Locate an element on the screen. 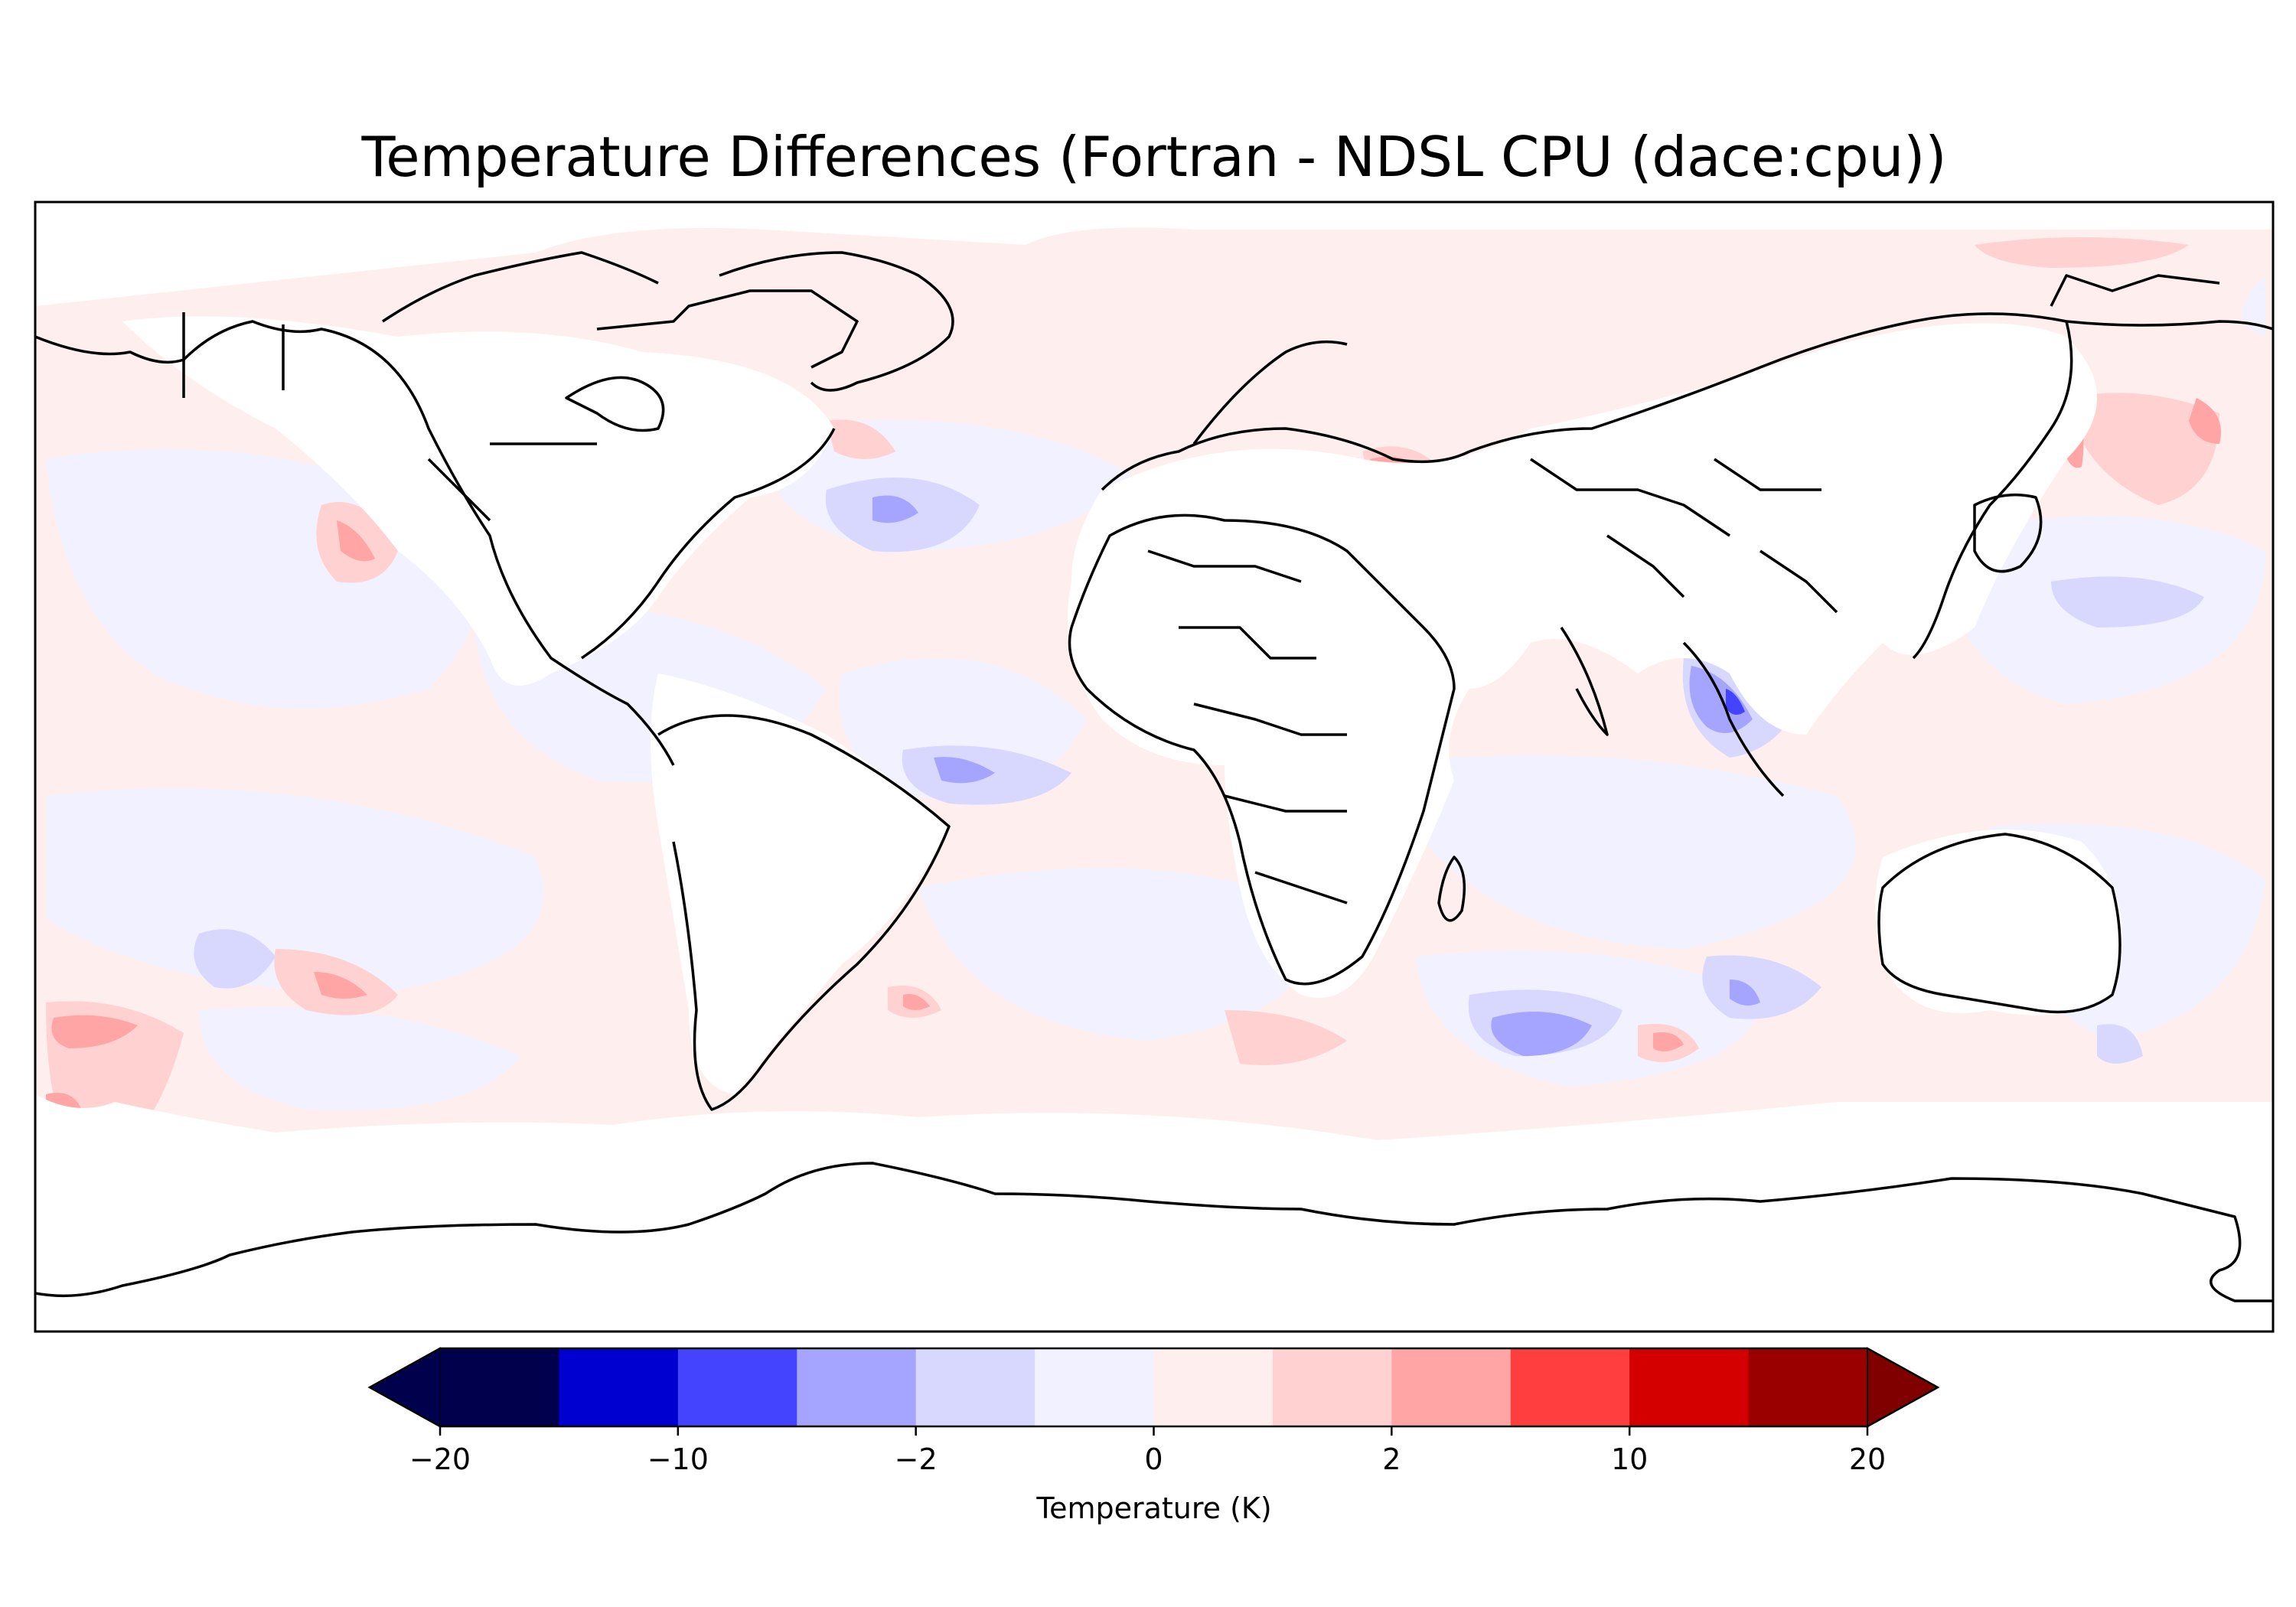 The image size is (2296, 1607). colorbar-tick-label: −2 is located at coordinates (916, 1459).